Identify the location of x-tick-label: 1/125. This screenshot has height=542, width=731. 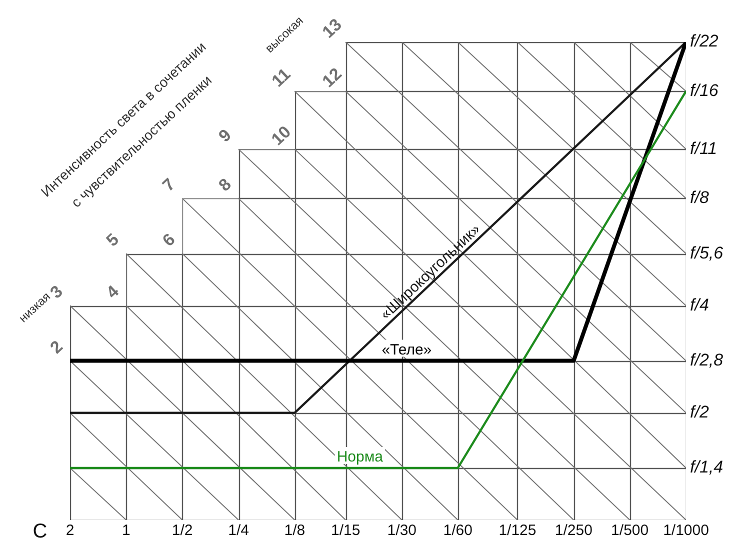
(517, 531).